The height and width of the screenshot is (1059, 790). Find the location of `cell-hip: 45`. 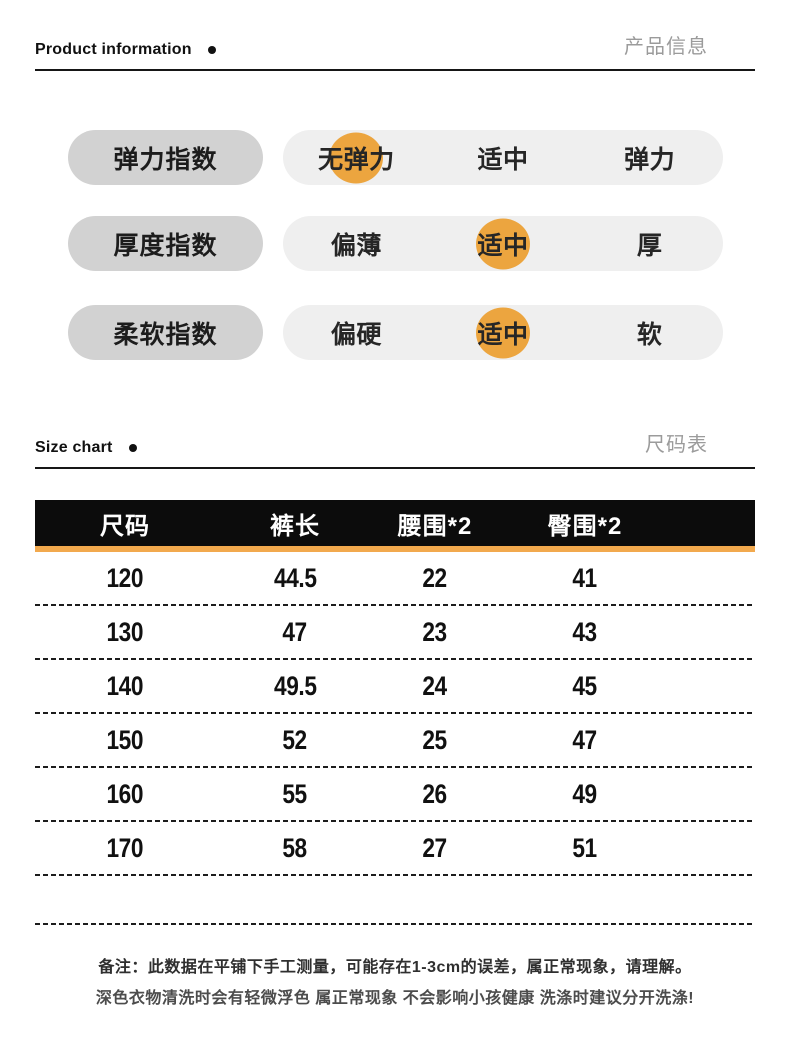

cell-hip: 45 is located at coordinates (585, 685).